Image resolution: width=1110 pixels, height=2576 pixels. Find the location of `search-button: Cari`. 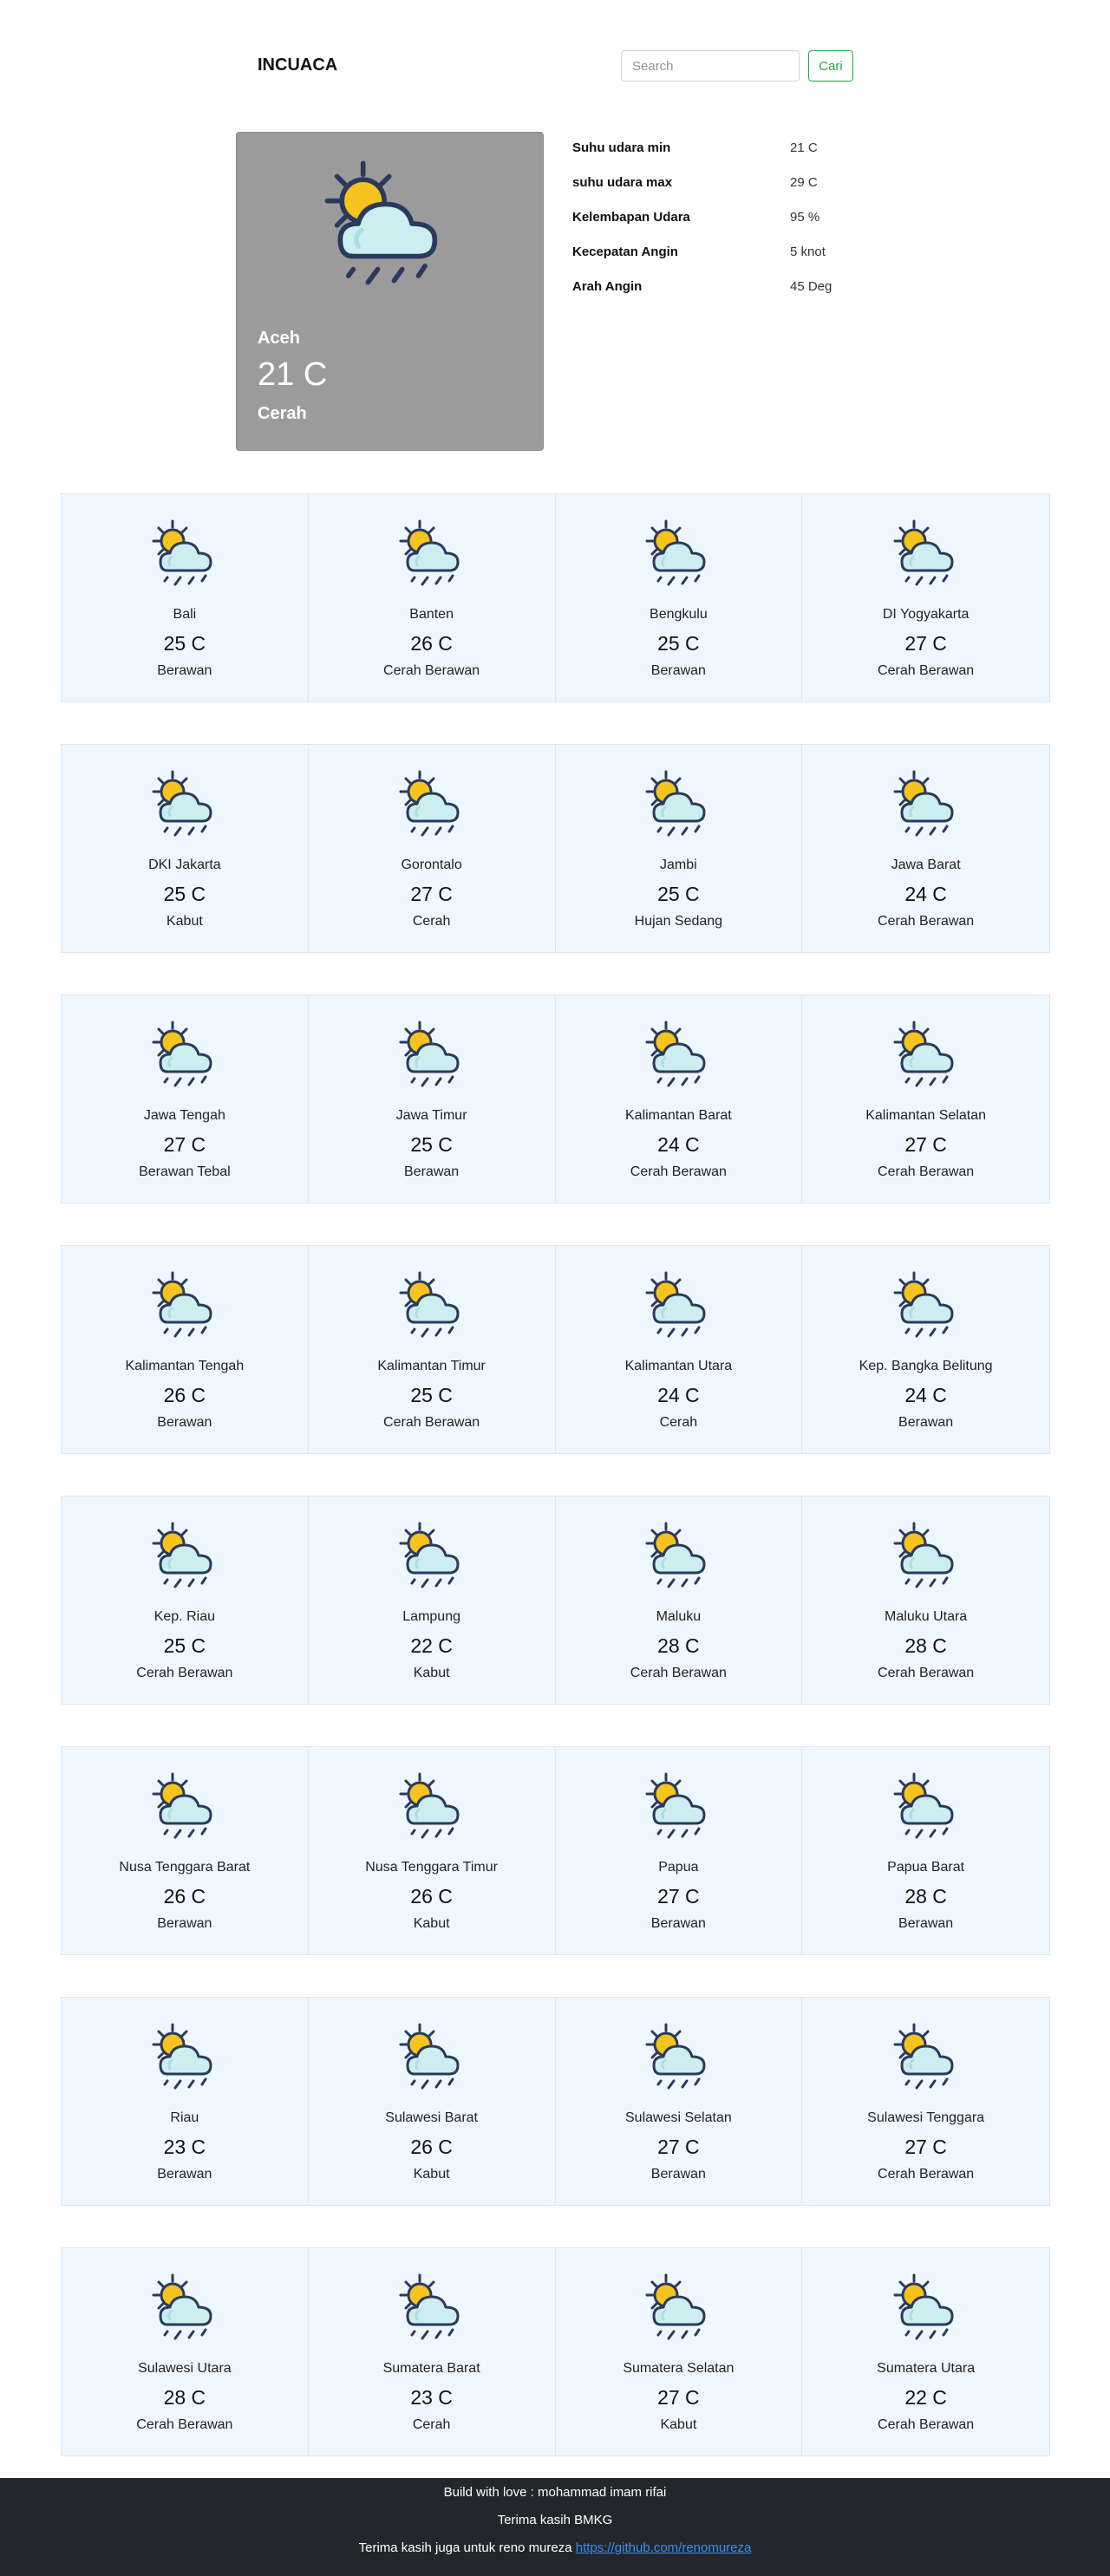

search-button: Cari is located at coordinates (830, 66).